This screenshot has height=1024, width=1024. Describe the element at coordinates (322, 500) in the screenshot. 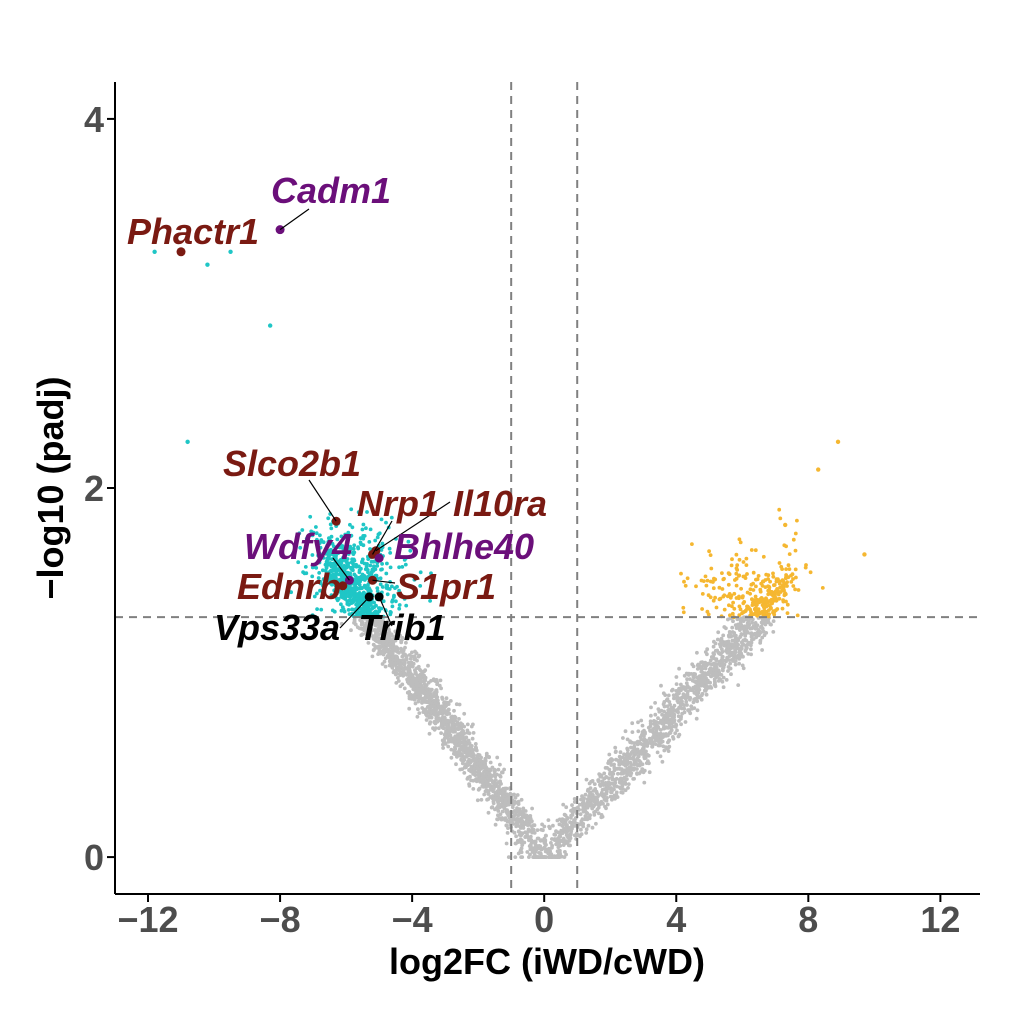

I see `gene-leader-slco2b1` at that location.